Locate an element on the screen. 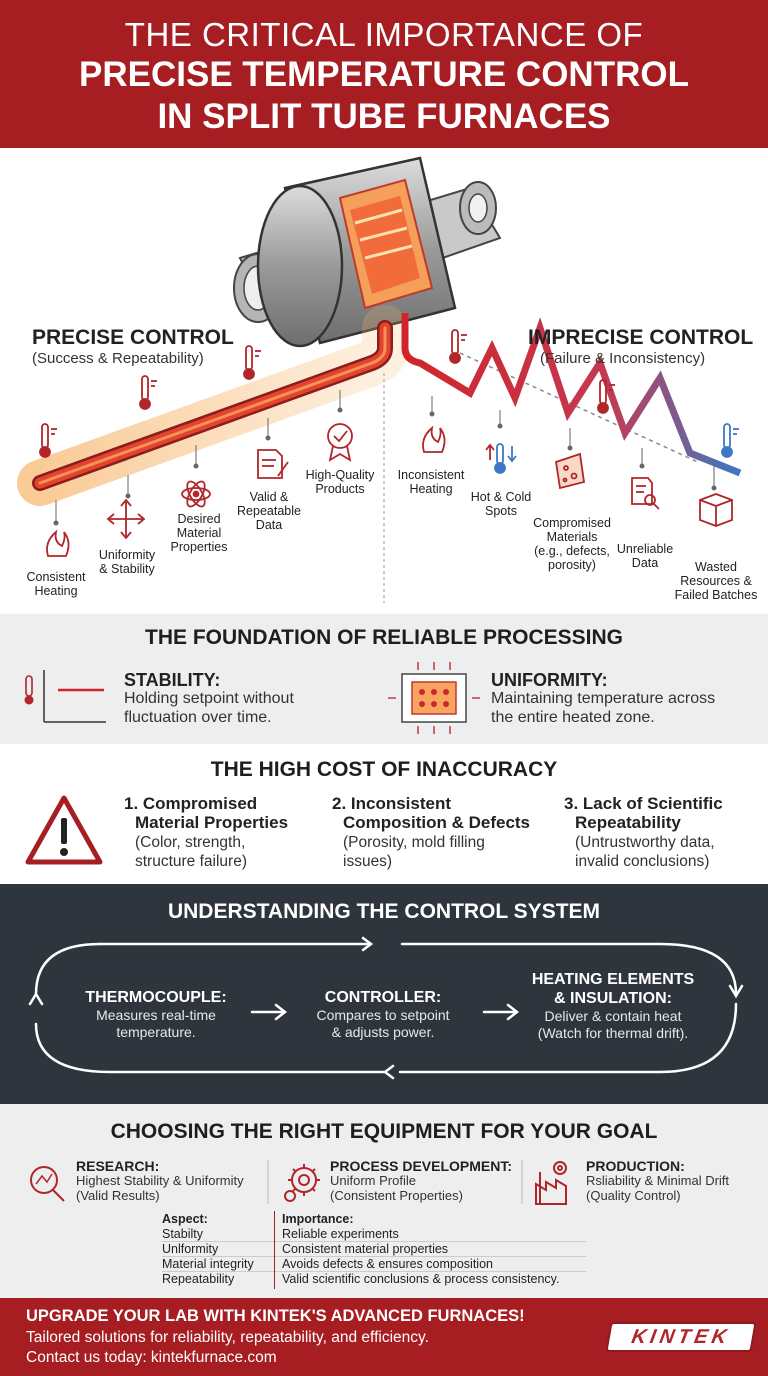  imprecise-temperature-line is located at coordinates (571, 395).